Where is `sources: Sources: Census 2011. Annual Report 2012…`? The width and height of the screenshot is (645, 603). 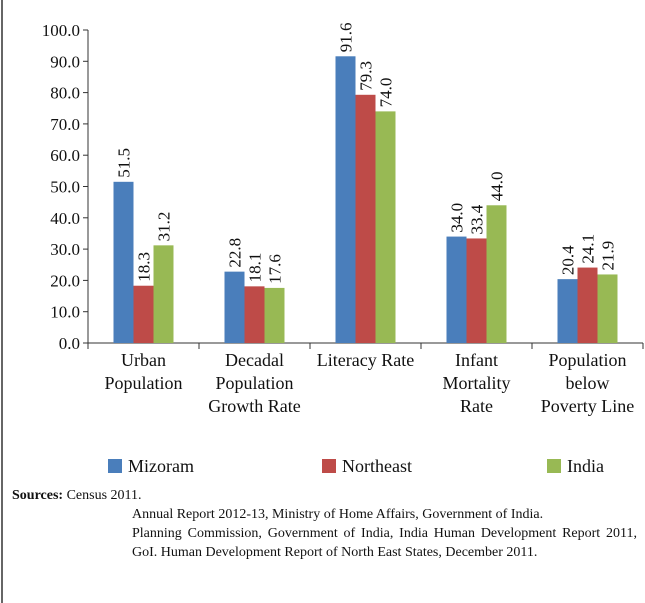 sources: Sources: Census 2011. Annual Report 2012… is located at coordinates (324, 524).